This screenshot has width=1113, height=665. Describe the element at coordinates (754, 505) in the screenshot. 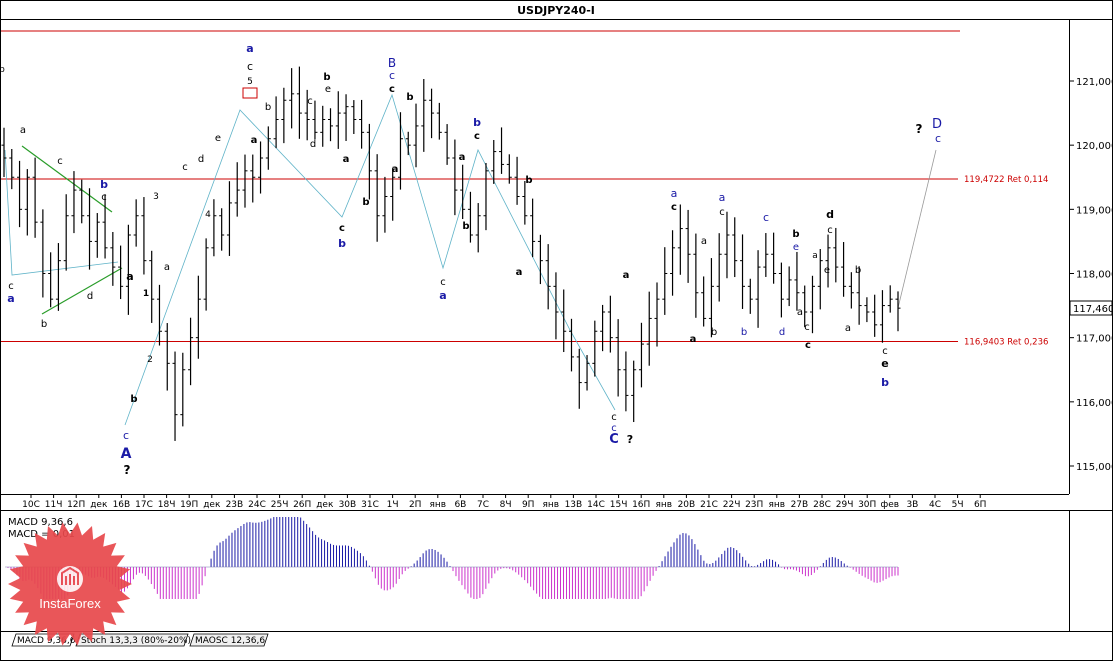

I see `time-tick-label: 23П` at that location.